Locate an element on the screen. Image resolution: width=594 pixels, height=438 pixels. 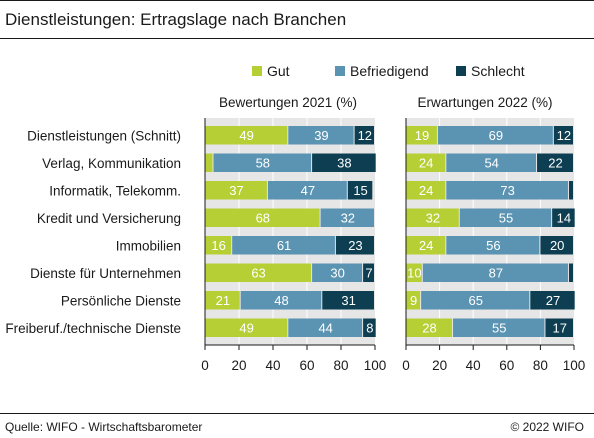
x-tick-label-bewertungen-2021-0: 0 is located at coordinates (205, 365).